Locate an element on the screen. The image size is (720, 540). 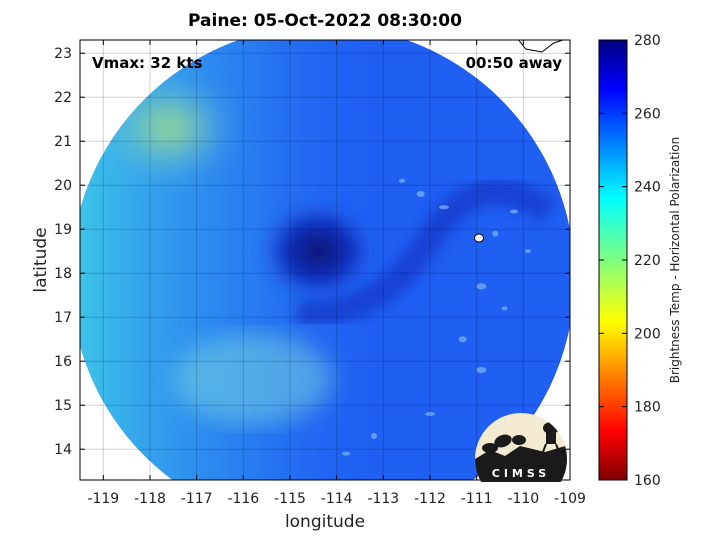
x-tick-label: -114 is located at coordinates (337, 499).